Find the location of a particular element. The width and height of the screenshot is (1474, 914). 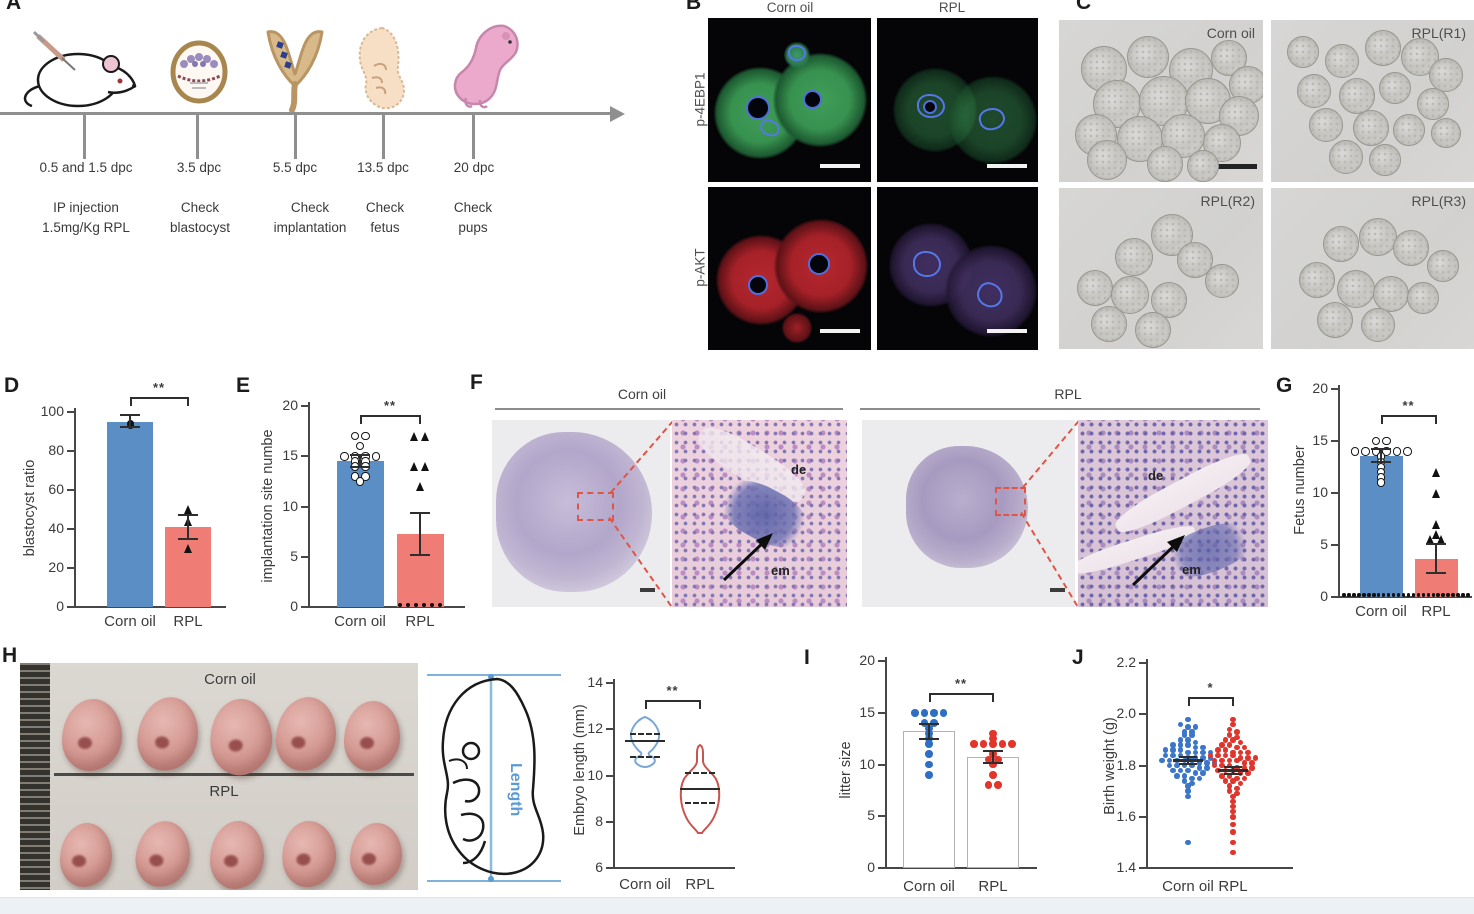

timeline-desc-line: fetus is located at coordinates (385, 227).